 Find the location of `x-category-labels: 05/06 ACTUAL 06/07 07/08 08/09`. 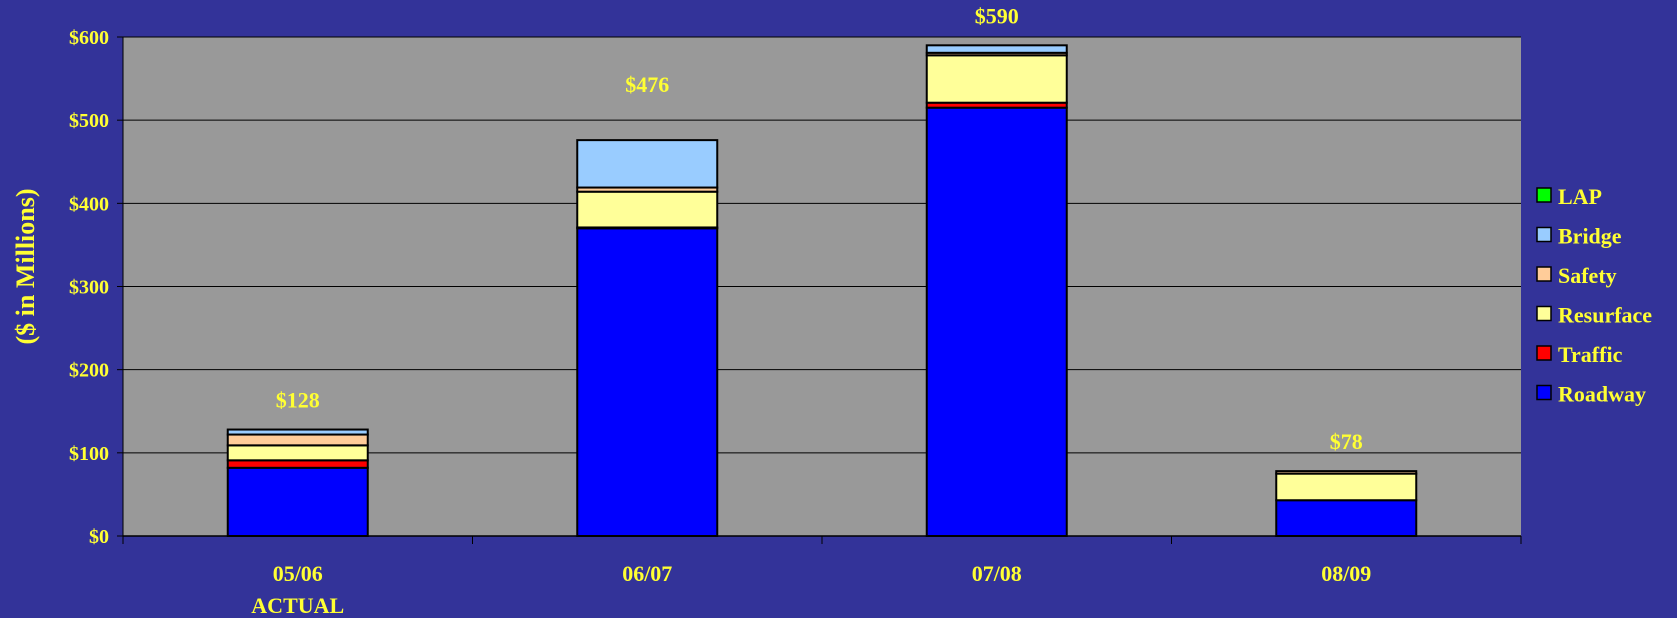

x-category-labels: 05/06 ACTUAL 06/07 07/08 08/09 is located at coordinates (811, 589).